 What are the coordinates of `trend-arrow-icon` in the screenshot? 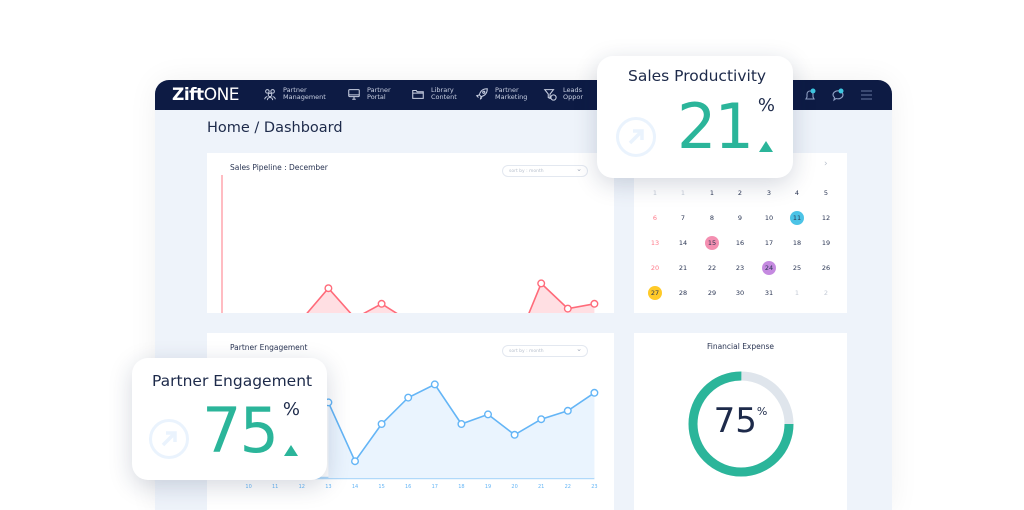 It's located at (169, 439).